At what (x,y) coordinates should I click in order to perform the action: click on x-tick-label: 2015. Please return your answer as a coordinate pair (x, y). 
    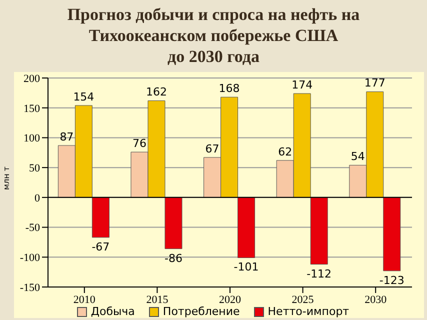
    Looking at the image, I should click on (157, 300).